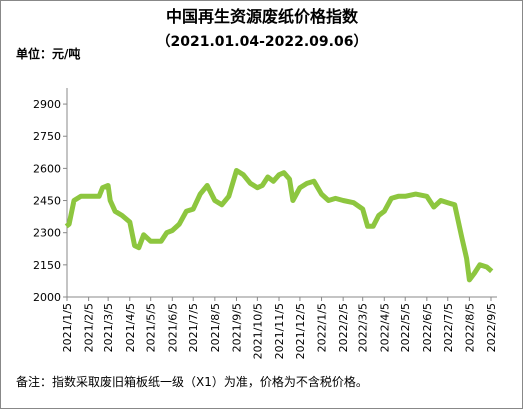 This screenshot has width=523, height=409. Describe the element at coordinates (343, 327) in the screenshot. I see `x-tick-label: 2022/2/5` at that location.